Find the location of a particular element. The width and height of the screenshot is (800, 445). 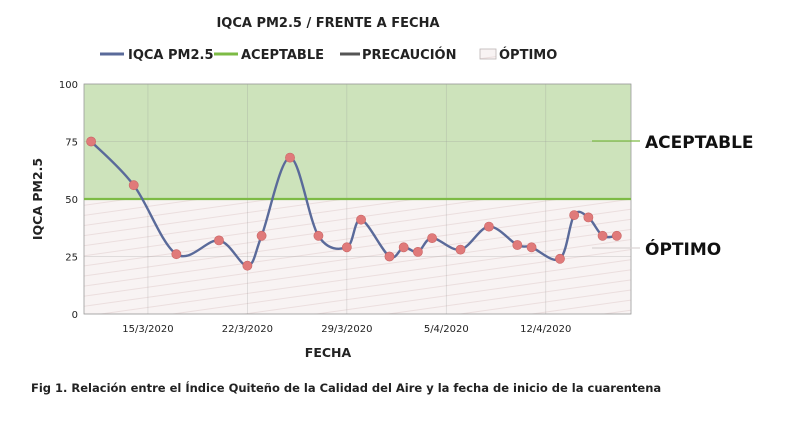

y-tick-label: 75 is located at coordinates (71, 143).